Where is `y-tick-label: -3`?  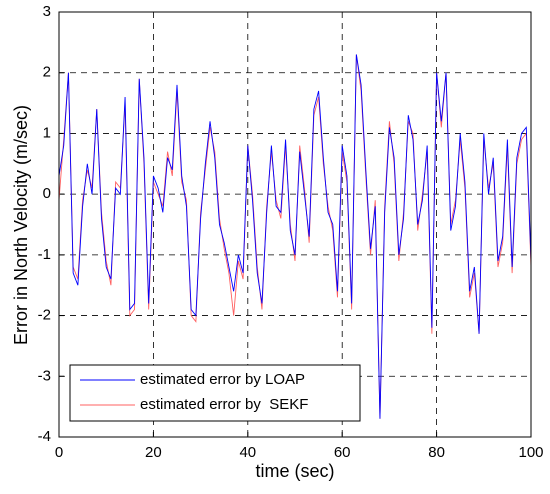
y-tick-label: -3 is located at coordinates (44, 375).